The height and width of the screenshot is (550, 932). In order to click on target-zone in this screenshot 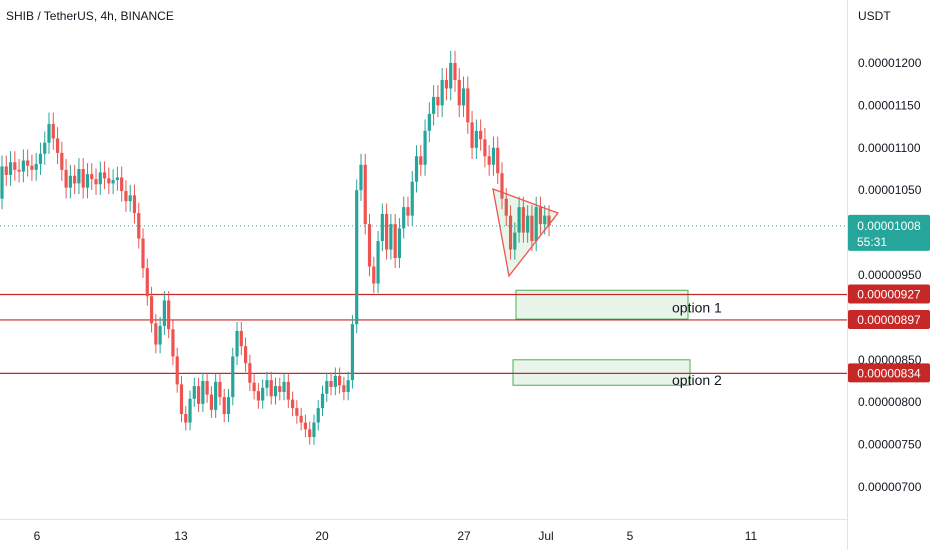, I will do `click(601, 372)`.